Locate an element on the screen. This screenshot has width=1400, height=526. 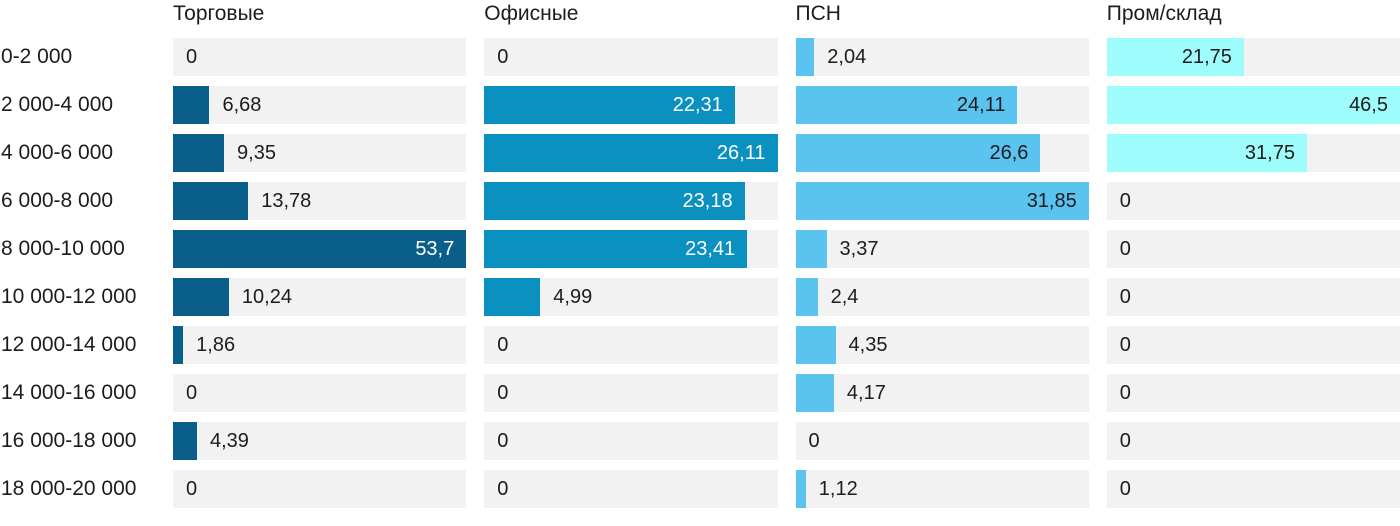
bar-value-label: 31,75 is located at coordinates (1269, 152).